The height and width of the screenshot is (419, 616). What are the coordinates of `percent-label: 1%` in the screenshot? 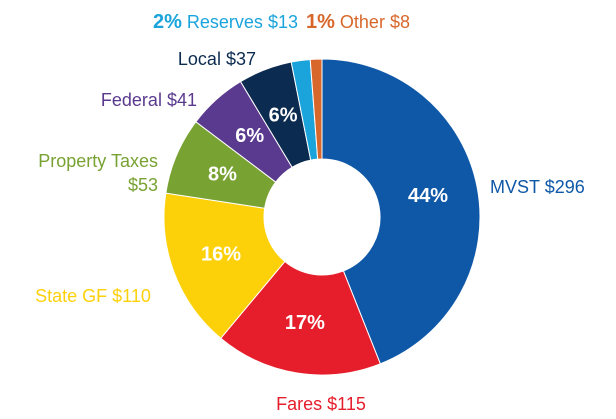 It's located at (320, 22).